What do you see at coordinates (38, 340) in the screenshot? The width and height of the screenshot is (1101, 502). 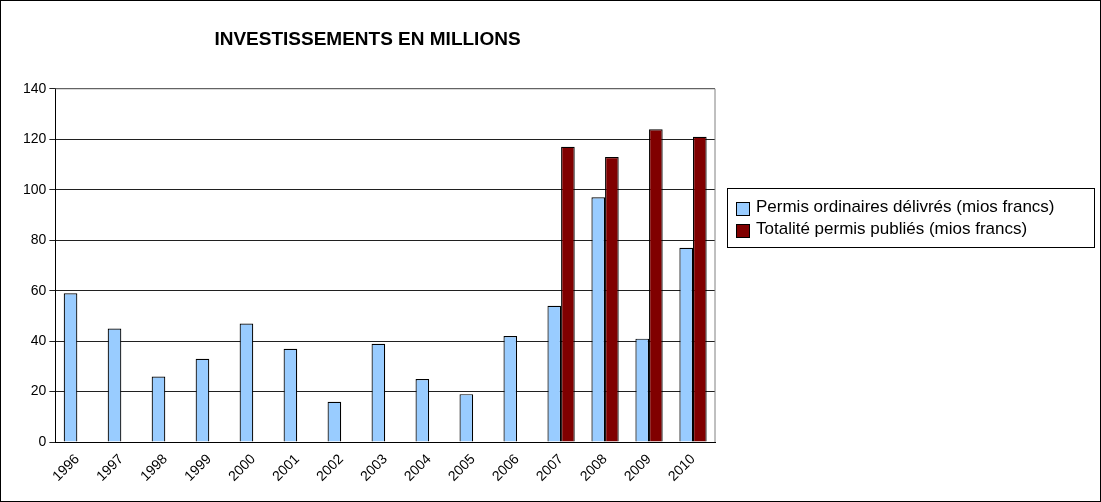 I see `y-tick-label: 40` at bounding box center [38, 340].